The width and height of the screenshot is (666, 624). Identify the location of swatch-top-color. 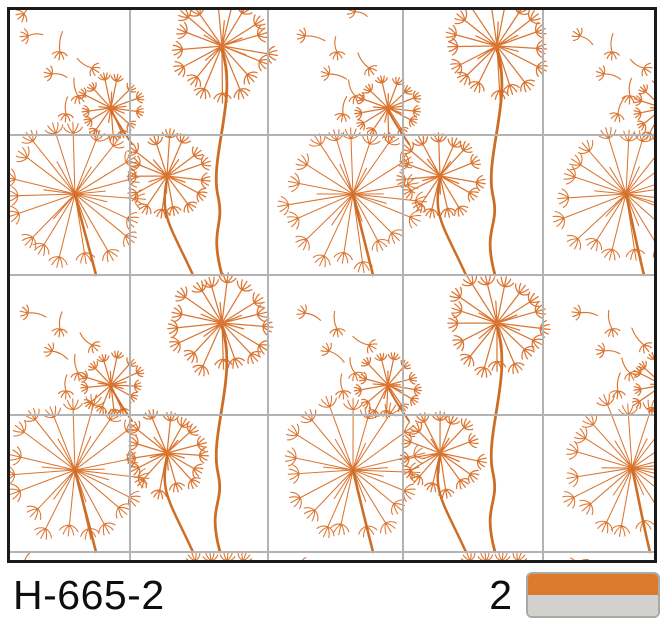
(593, 584).